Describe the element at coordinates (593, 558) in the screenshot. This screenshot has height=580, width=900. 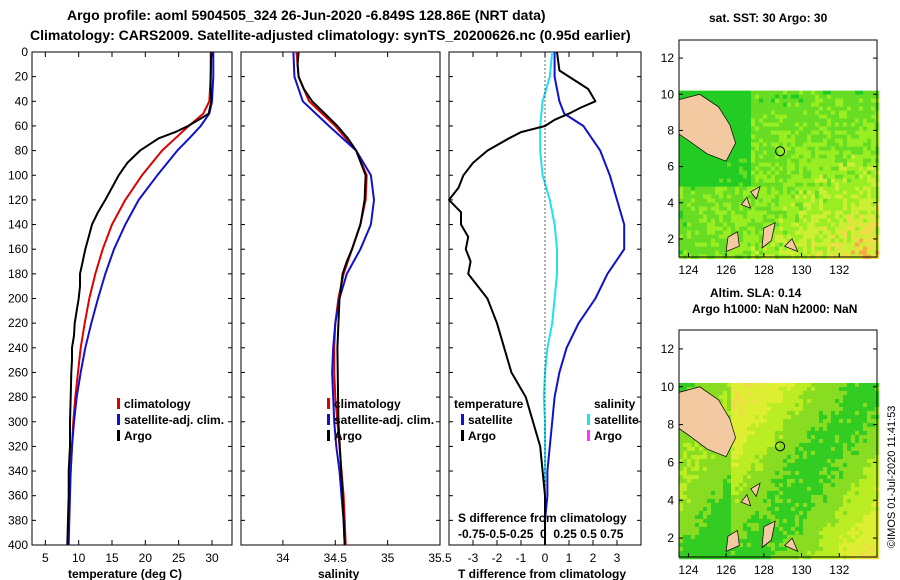
I see `x-tick-label: 2` at that location.